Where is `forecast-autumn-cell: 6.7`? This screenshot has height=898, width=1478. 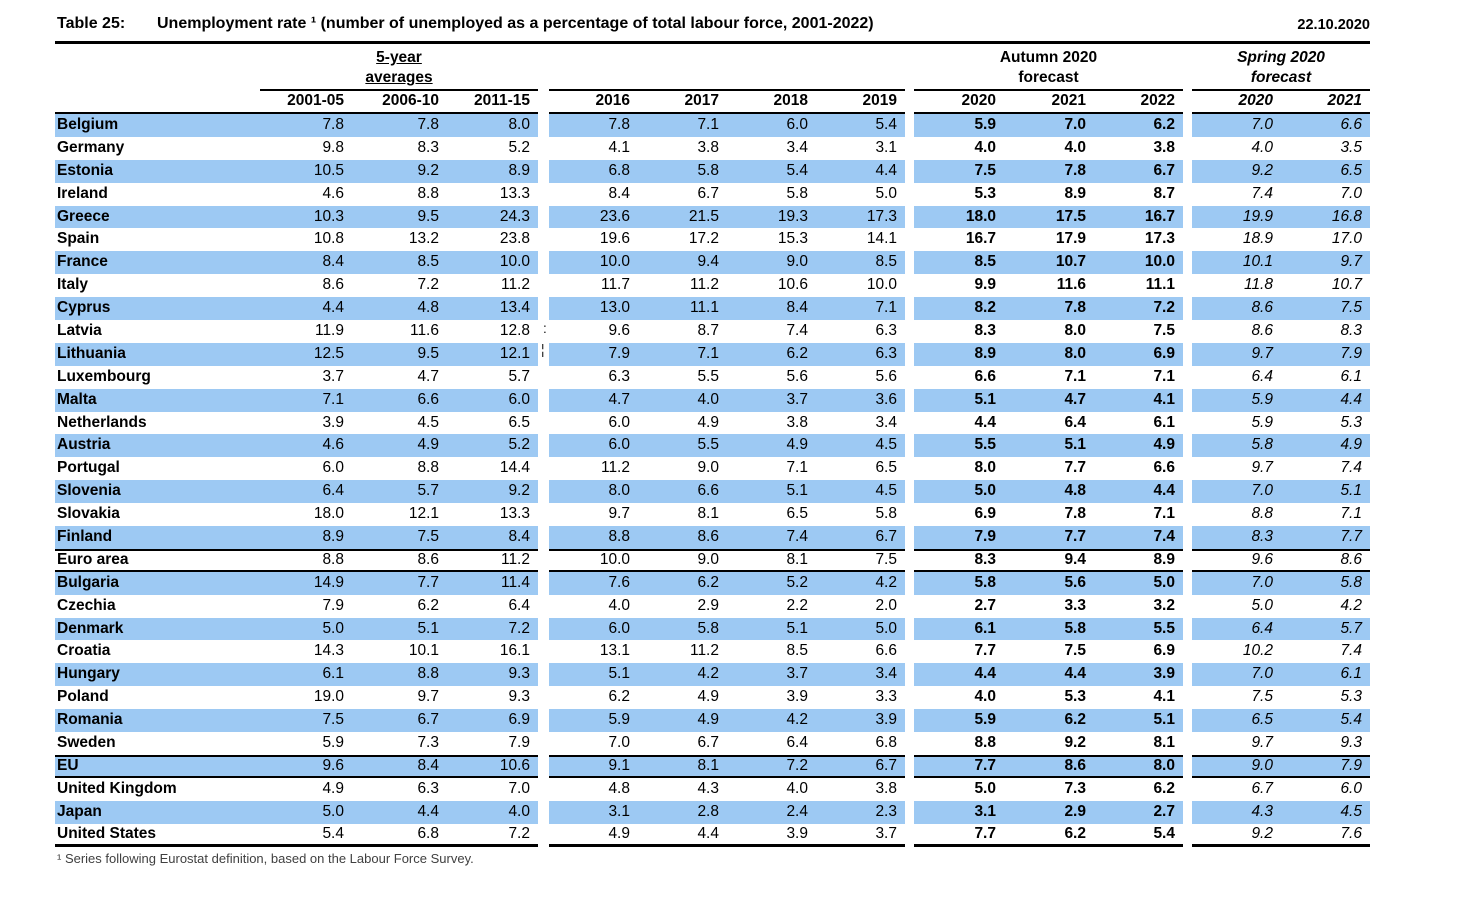
forecast-autumn-cell: 6.7 is located at coordinates (1138, 171).